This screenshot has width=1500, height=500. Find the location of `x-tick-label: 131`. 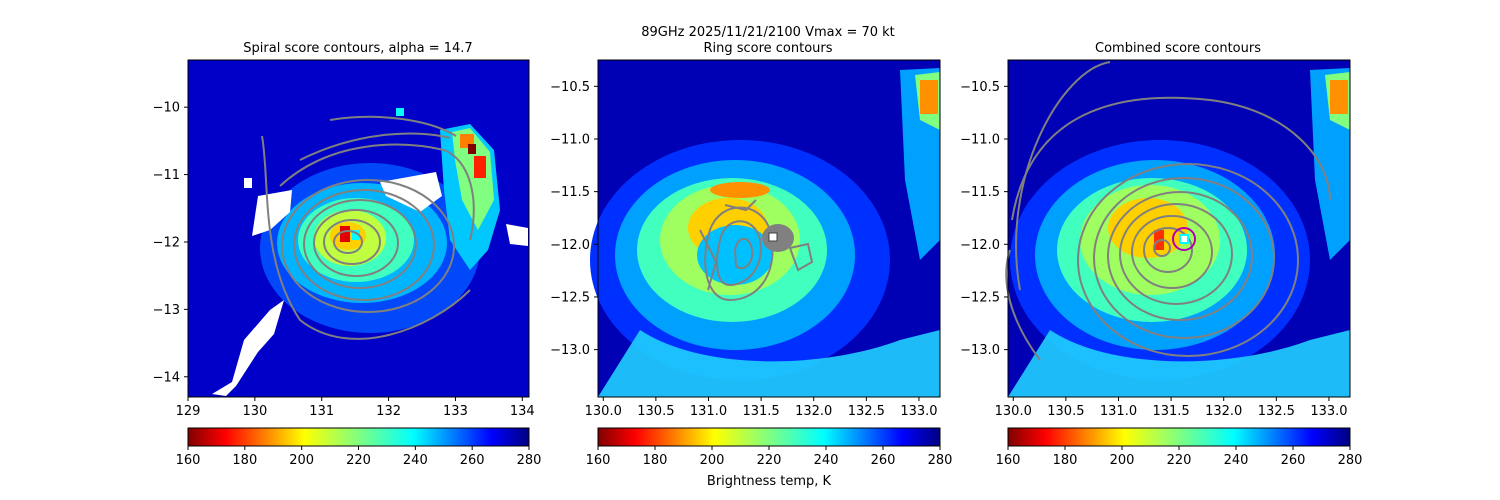

x-tick-label: 131 is located at coordinates (321, 411).